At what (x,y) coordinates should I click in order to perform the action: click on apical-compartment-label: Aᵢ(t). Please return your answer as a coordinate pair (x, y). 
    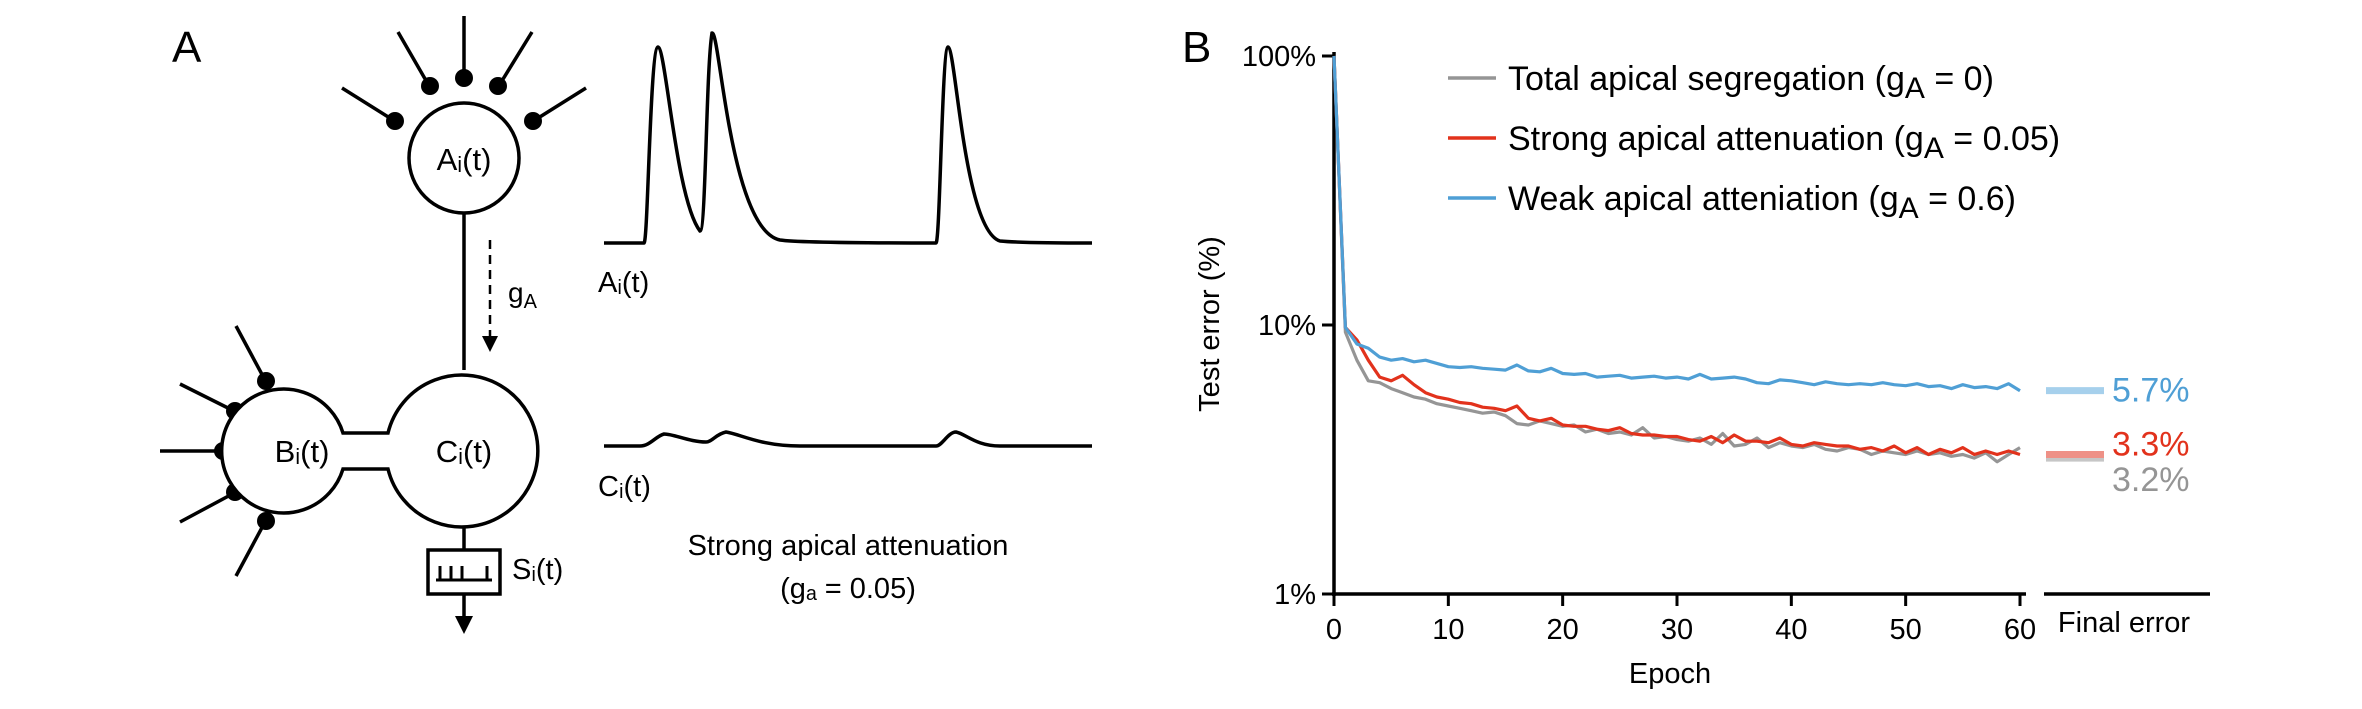
    Looking at the image, I should click on (464, 159).